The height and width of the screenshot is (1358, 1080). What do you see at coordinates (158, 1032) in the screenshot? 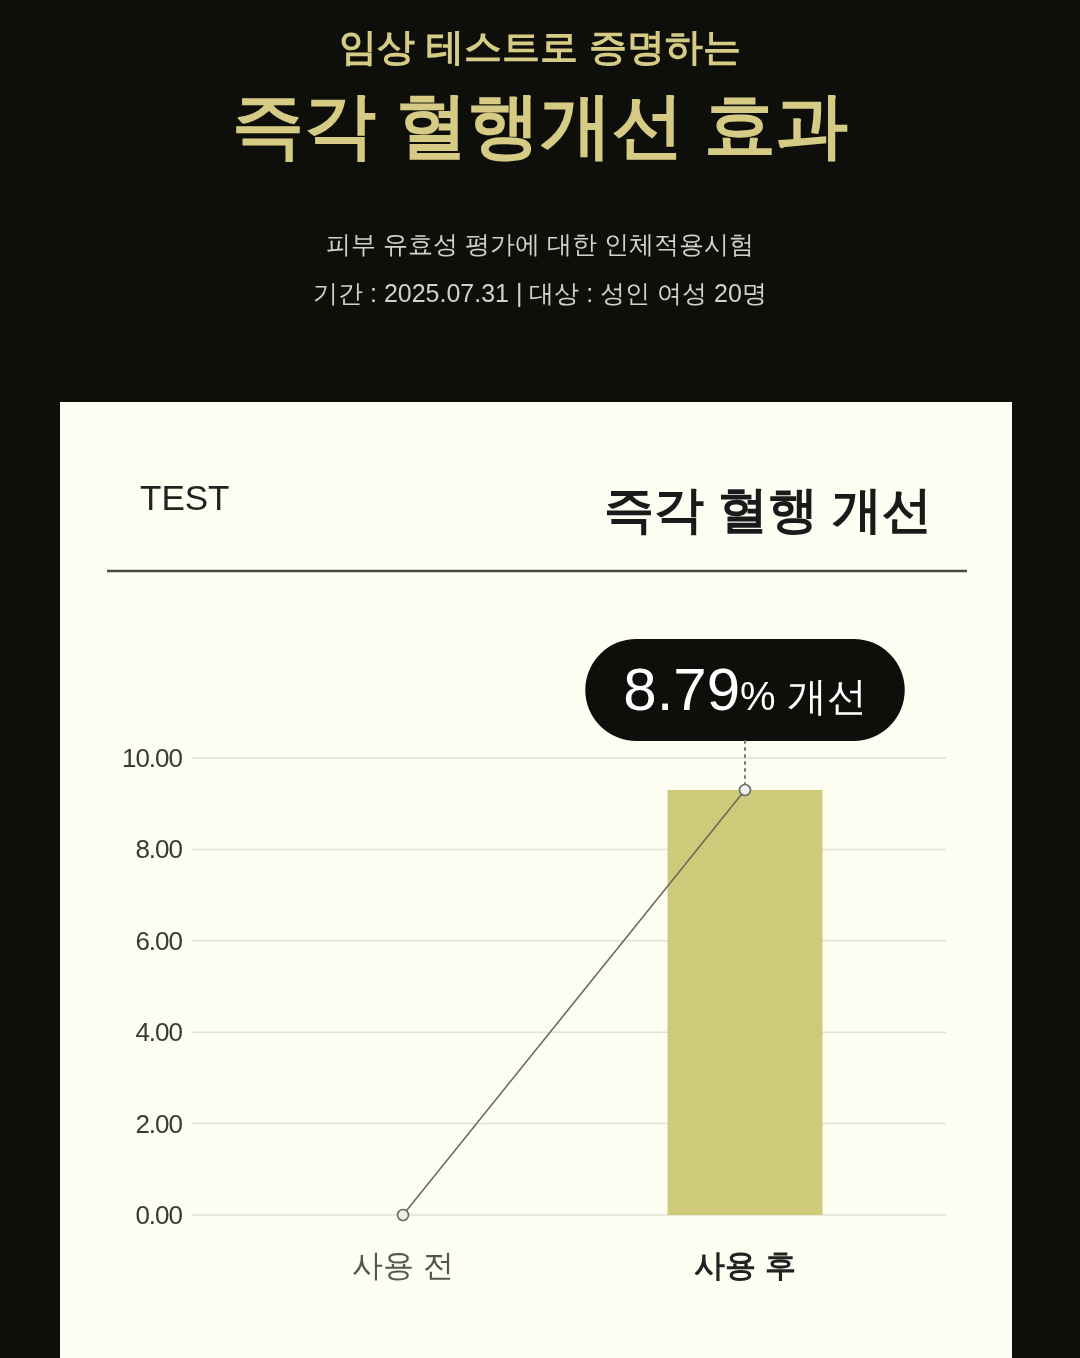
I see `ytick-label: 4.00` at bounding box center [158, 1032].